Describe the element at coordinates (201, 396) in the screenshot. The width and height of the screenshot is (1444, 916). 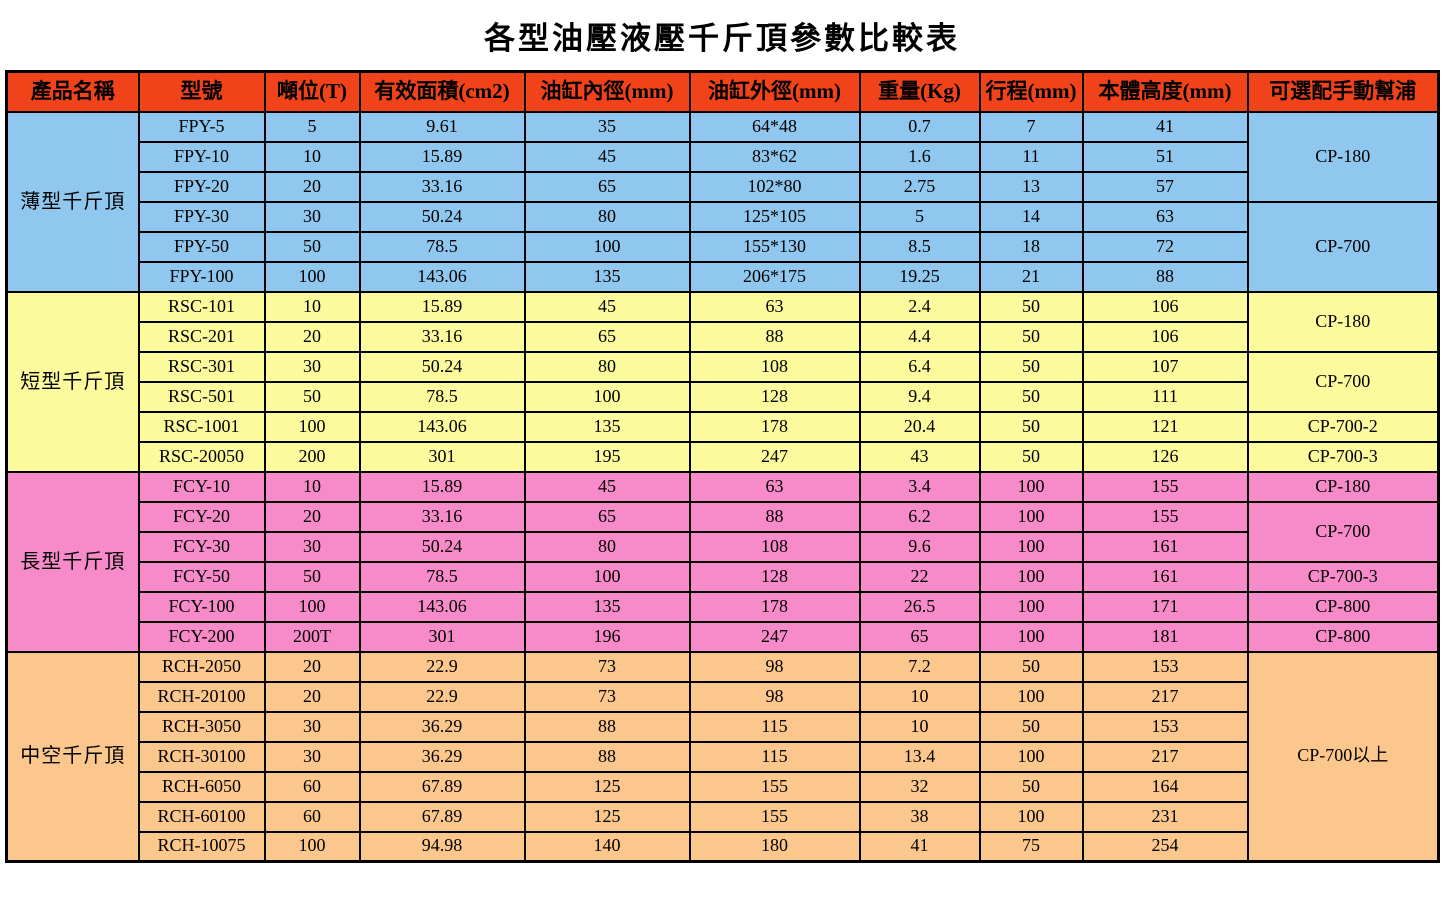
I see `cell-model: RSC-501` at that location.